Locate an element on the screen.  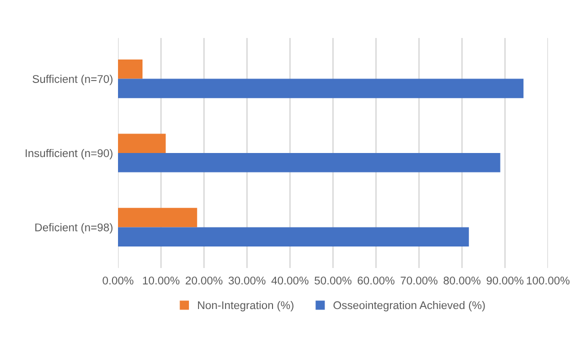
y-tick-label: Deficient (n=98) is located at coordinates (73, 228).